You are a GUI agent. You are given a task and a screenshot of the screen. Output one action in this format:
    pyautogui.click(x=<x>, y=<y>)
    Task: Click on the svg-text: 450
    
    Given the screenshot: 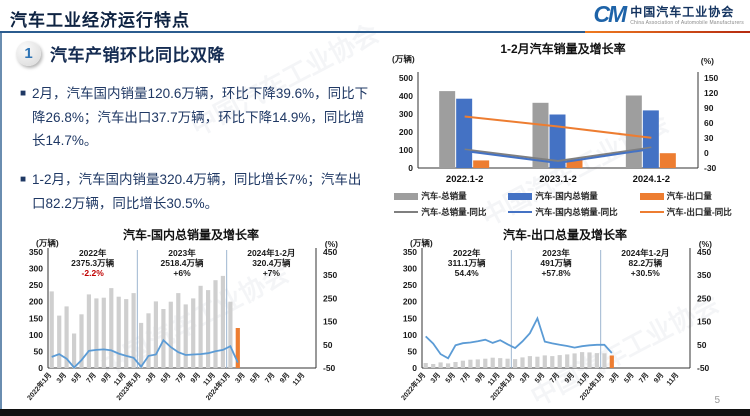 What is the action you would take?
    pyautogui.click(x=704, y=252)
    